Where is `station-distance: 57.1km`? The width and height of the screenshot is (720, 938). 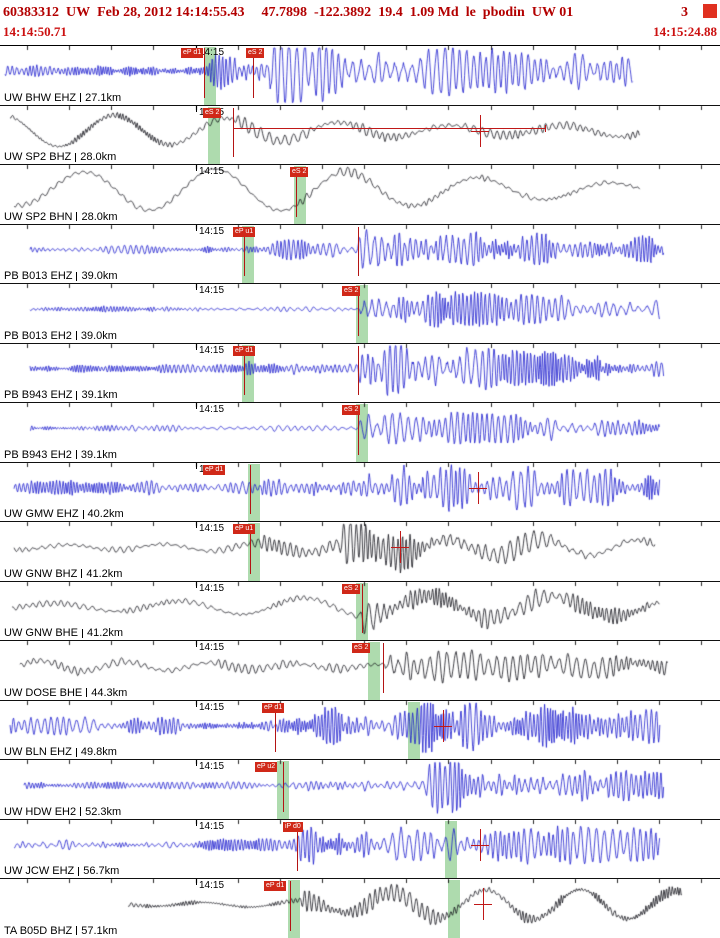
station-distance: 57.1km is located at coordinates (99, 930).